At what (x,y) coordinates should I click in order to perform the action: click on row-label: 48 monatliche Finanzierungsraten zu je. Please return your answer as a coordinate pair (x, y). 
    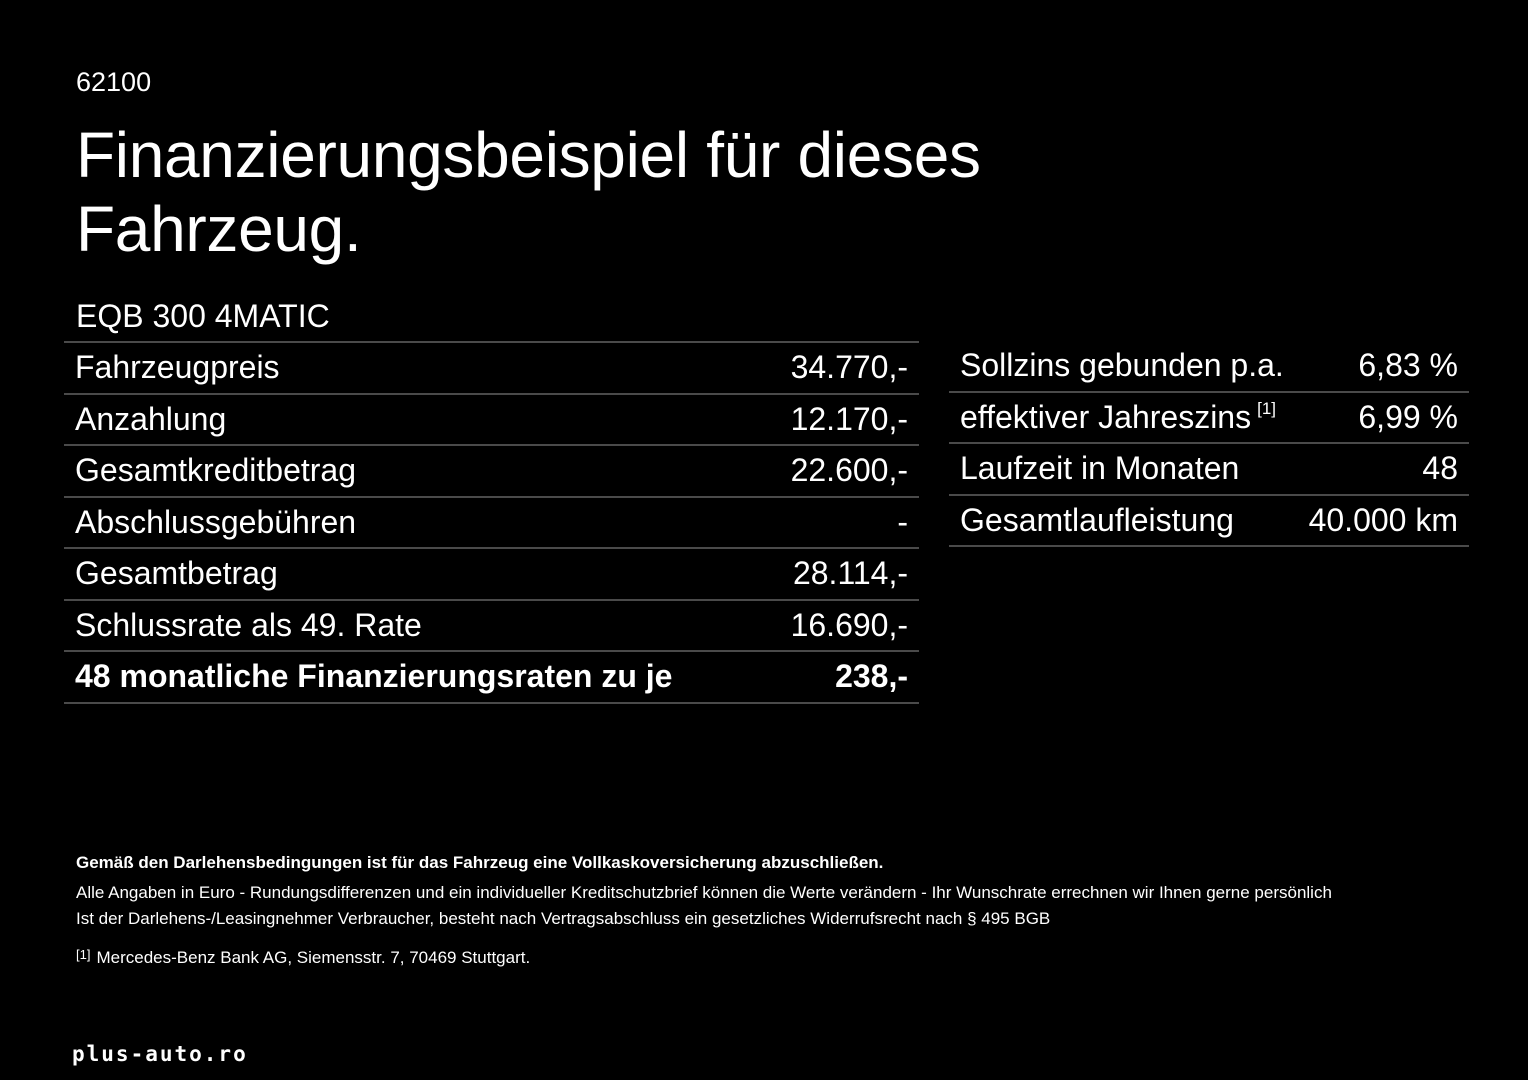
    Looking at the image, I should click on (374, 676).